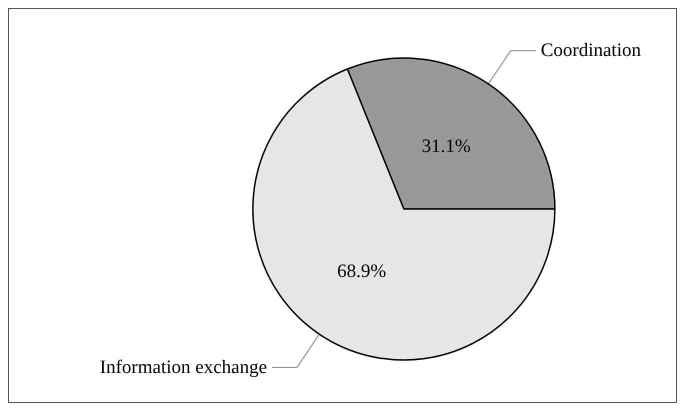 The image size is (685, 411). Describe the element at coordinates (184, 367) in the screenshot. I see `slice-label: Information exchange` at that location.